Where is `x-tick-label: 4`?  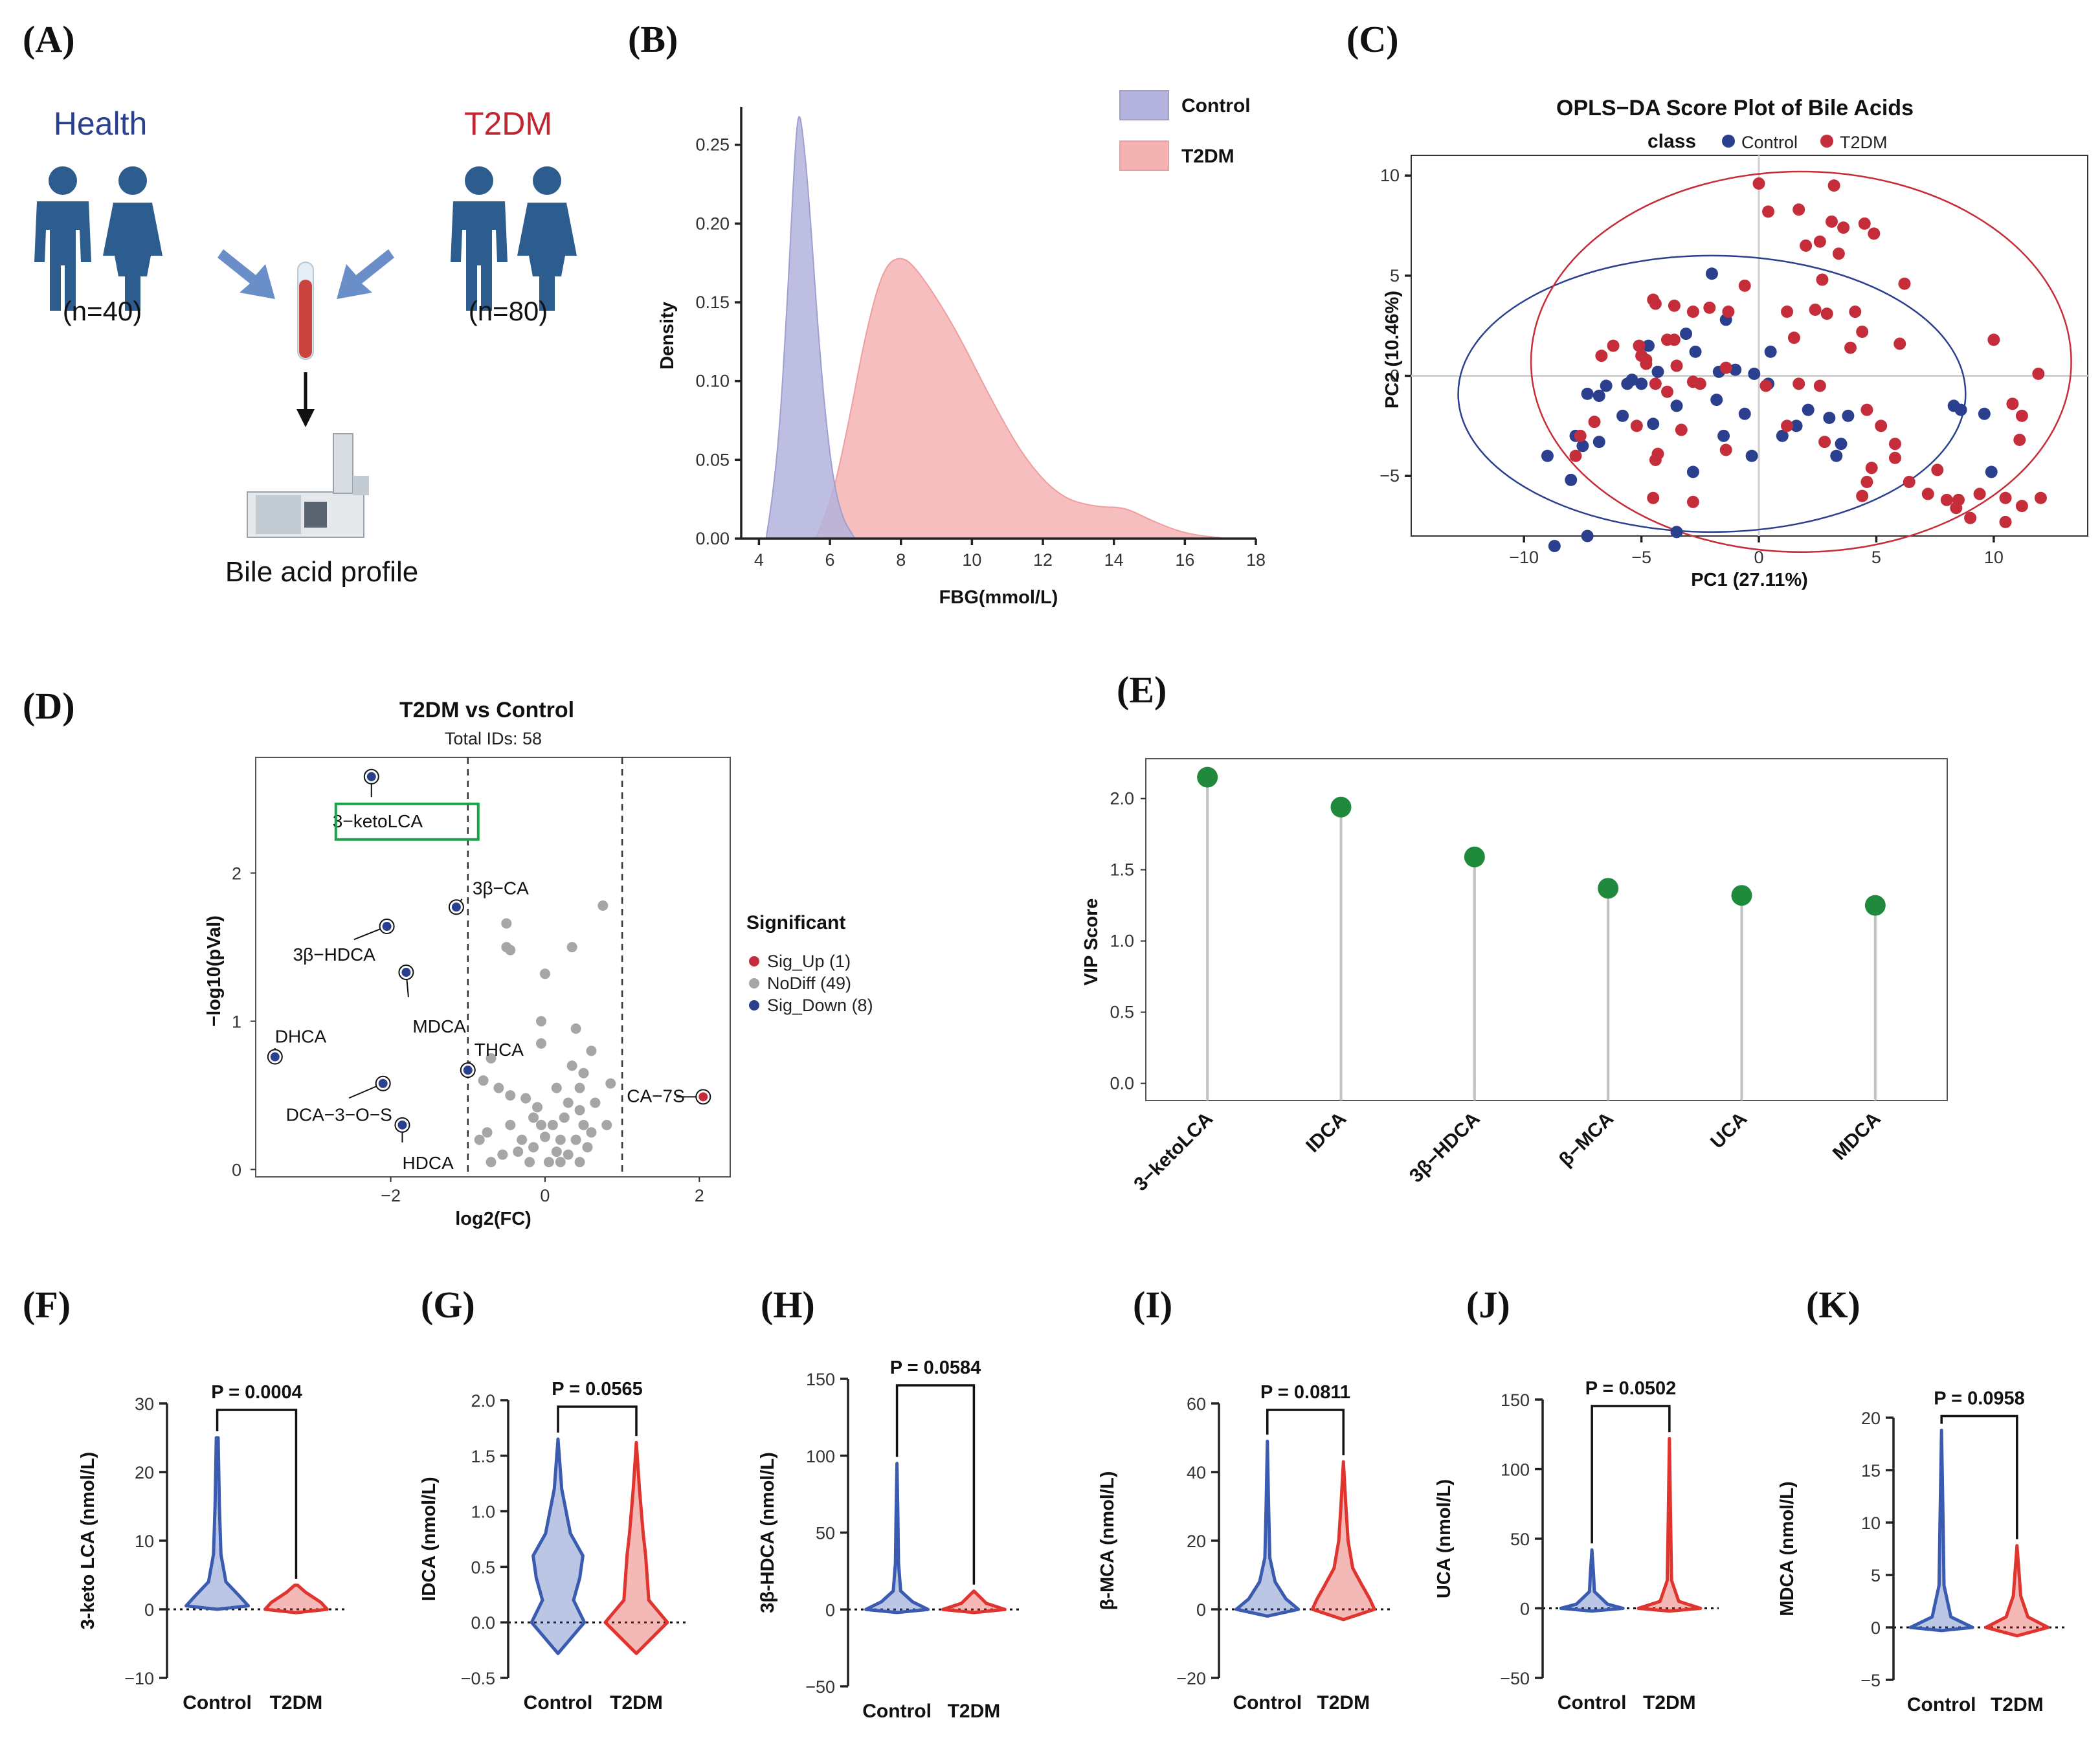 x-tick-label: 4 is located at coordinates (759, 560).